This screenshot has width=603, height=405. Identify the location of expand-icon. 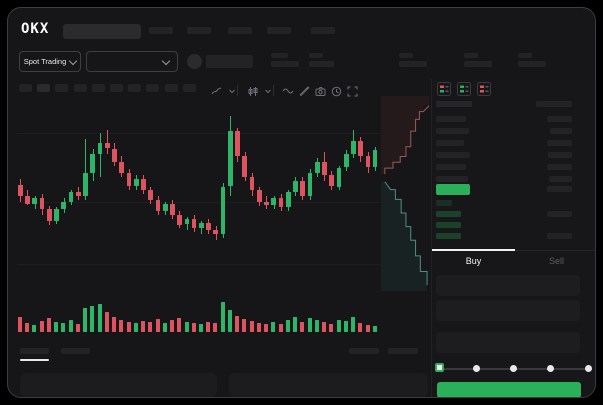
(352, 91).